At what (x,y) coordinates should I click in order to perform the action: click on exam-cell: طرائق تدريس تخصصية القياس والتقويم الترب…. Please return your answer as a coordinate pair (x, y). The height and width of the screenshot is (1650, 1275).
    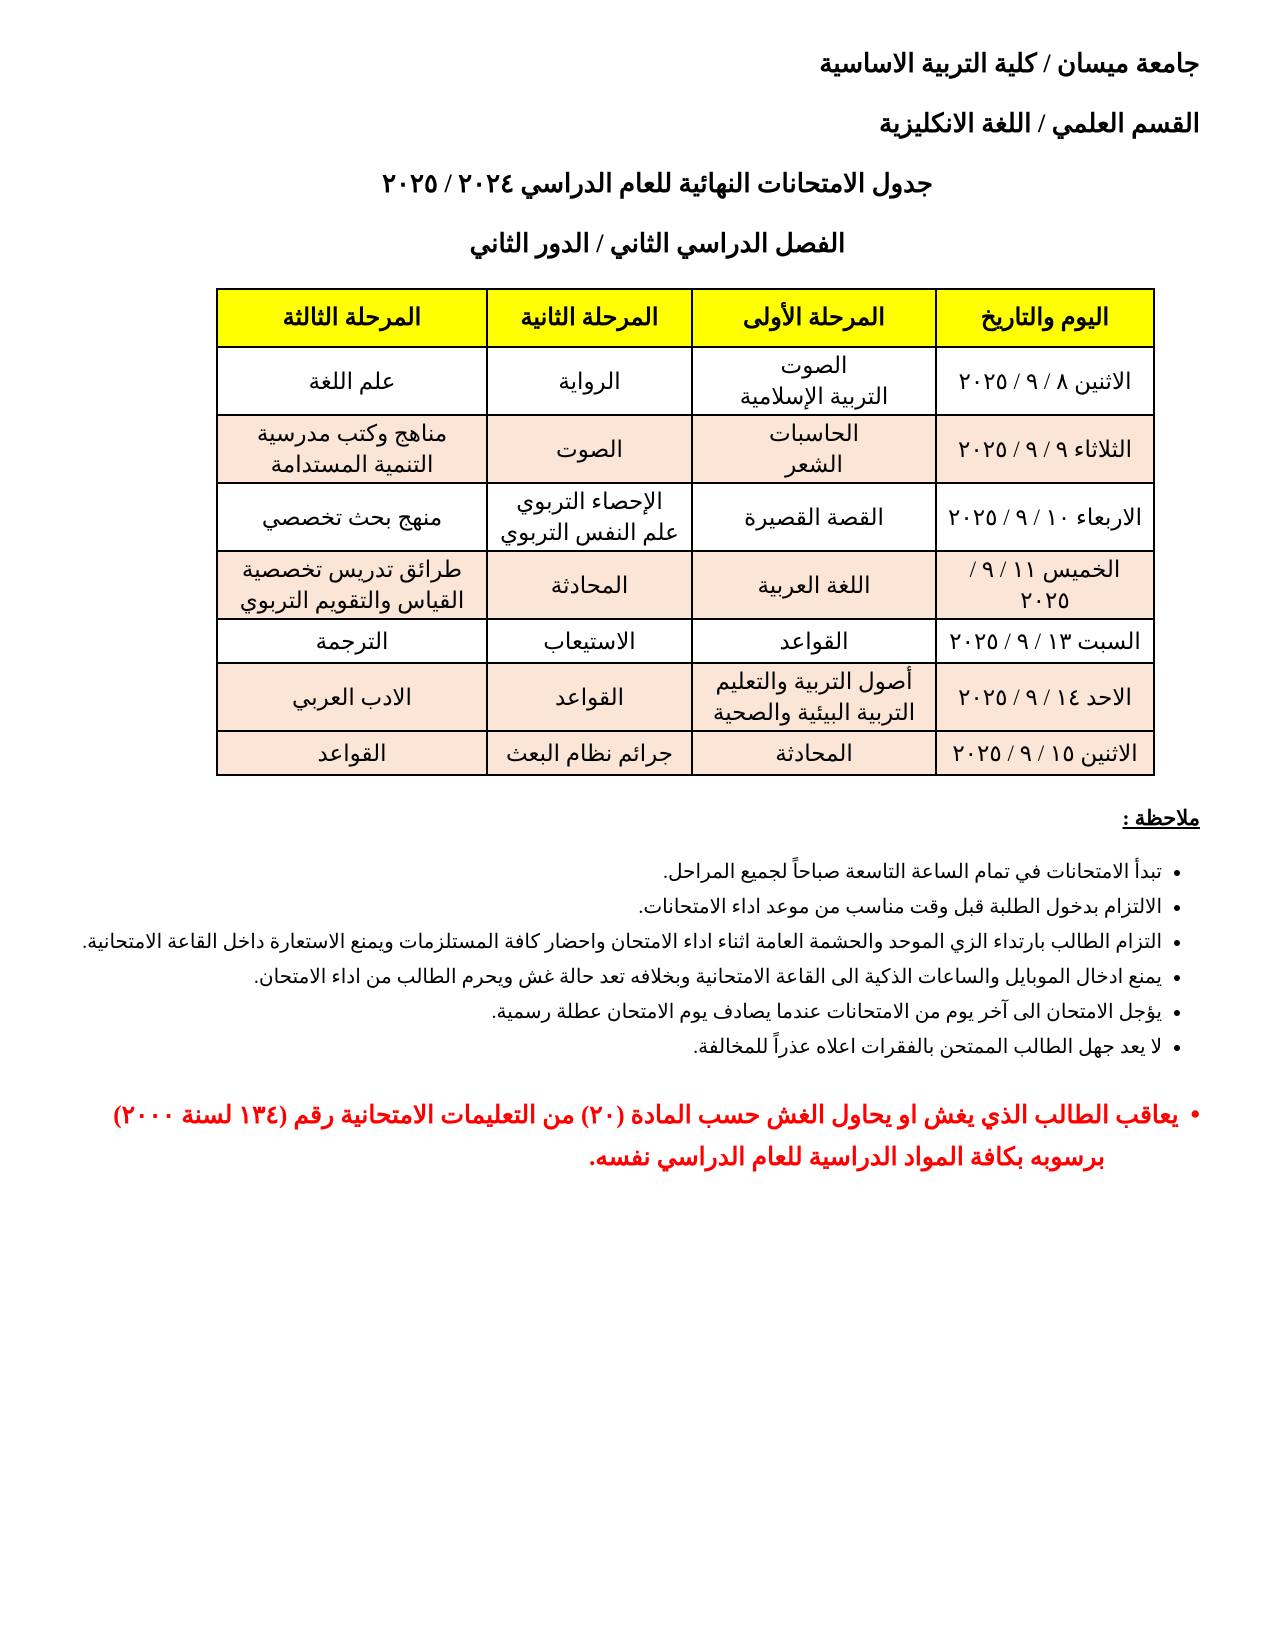
    Looking at the image, I should click on (352, 585).